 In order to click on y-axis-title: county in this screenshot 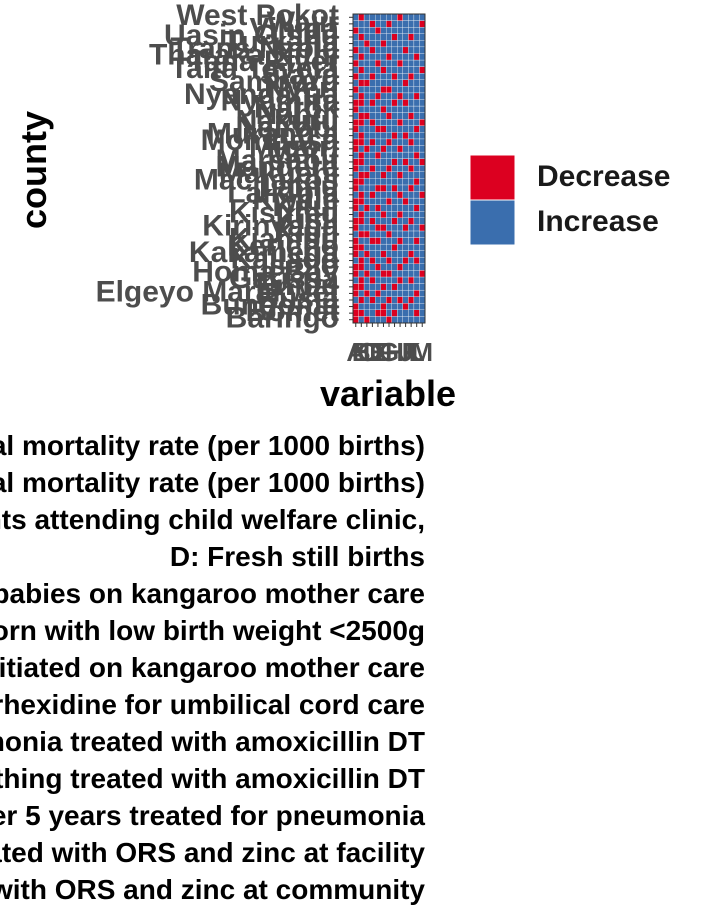, I will do `click(33, 170)`.